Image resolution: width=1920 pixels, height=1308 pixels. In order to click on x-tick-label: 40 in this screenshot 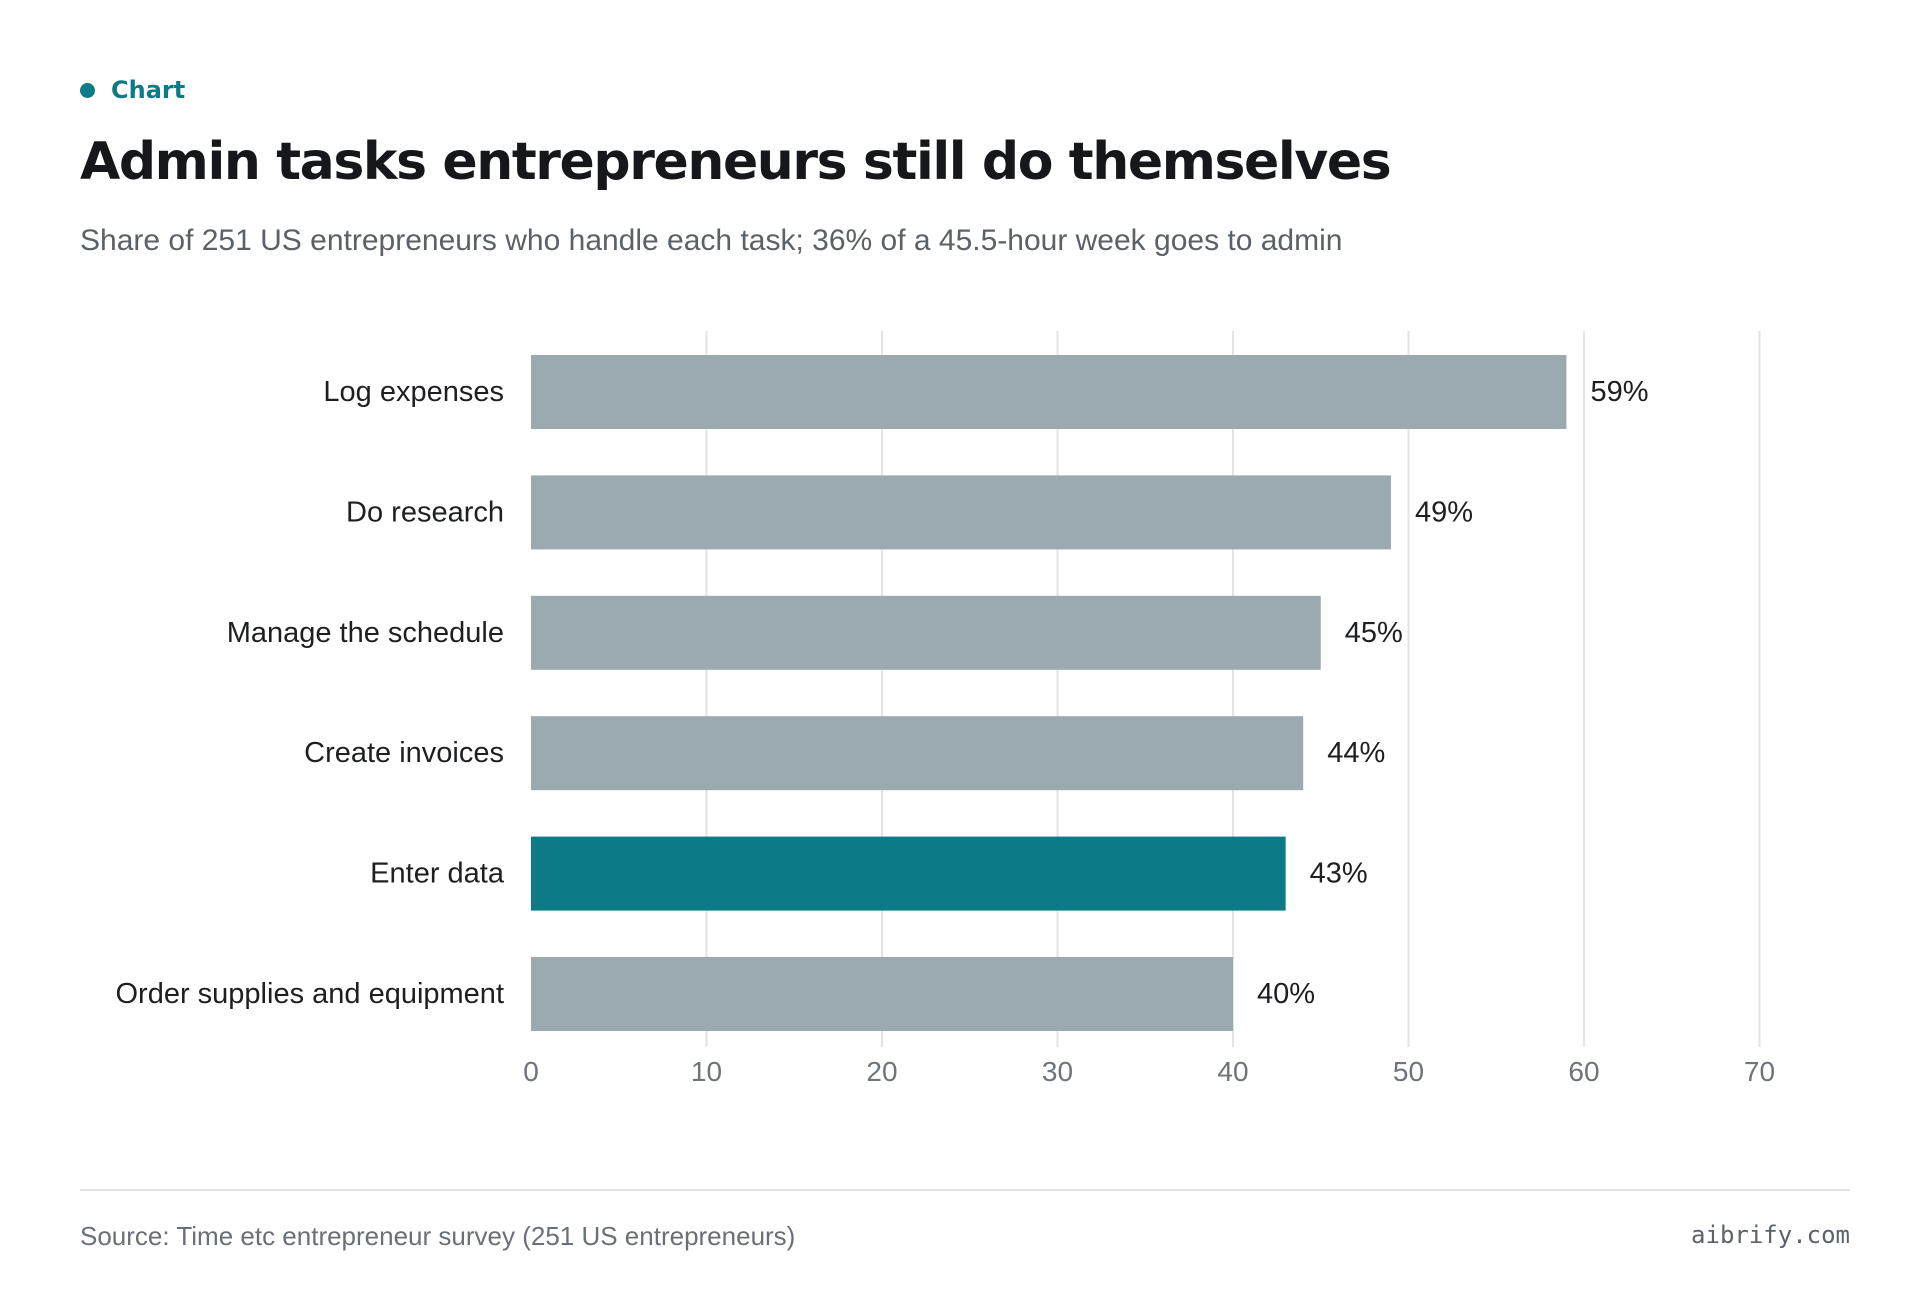, I will do `click(1232, 1071)`.